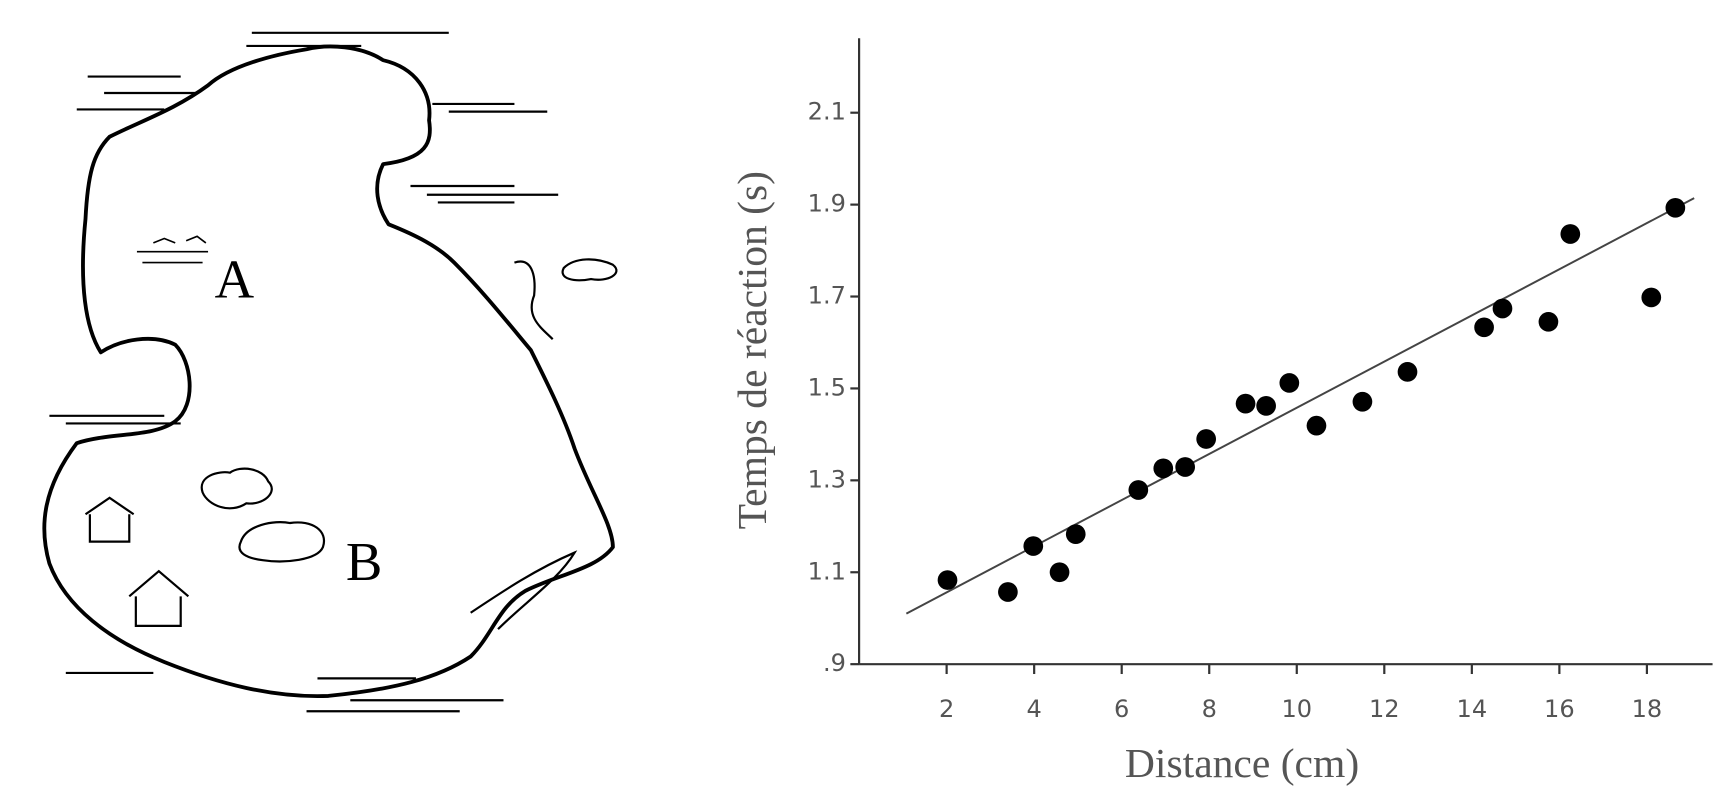 The width and height of the screenshot is (1716, 790). I want to click on map-label: B, so click(364, 561).